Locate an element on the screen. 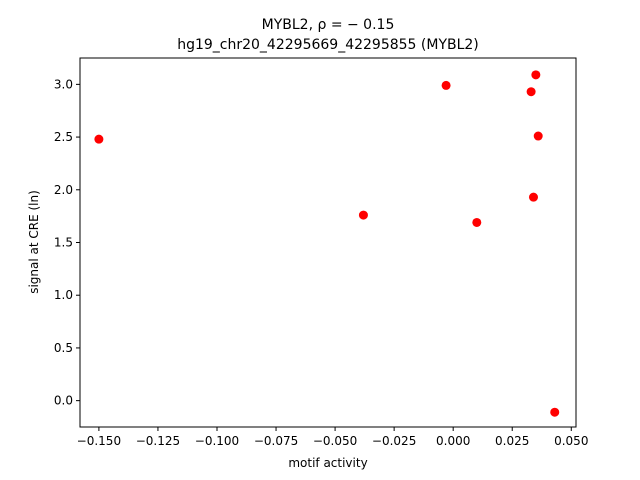 The height and width of the screenshot is (480, 640). x-tick-label: −0.125 is located at coordinates (158, 441).